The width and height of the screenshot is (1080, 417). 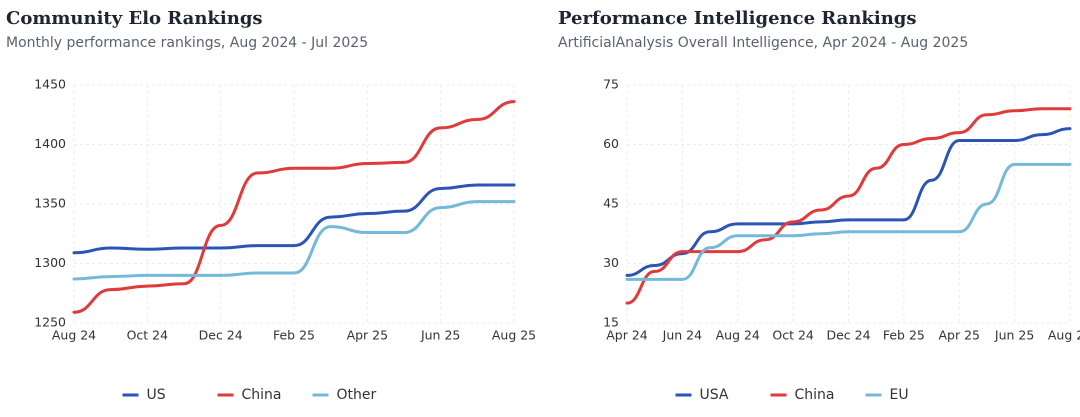 I want to click on legend-label: Other, so click(x=357, y=395).